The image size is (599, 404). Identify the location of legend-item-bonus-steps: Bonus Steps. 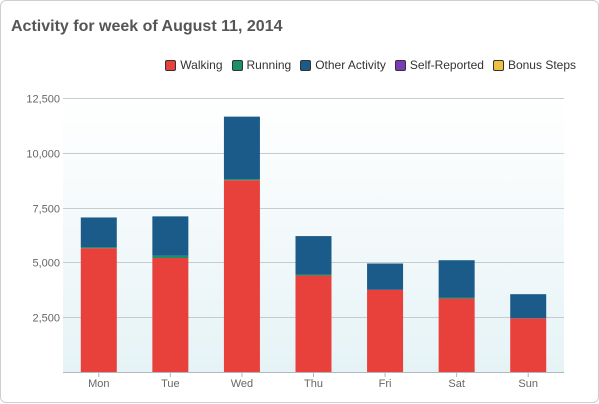
(534, 65).